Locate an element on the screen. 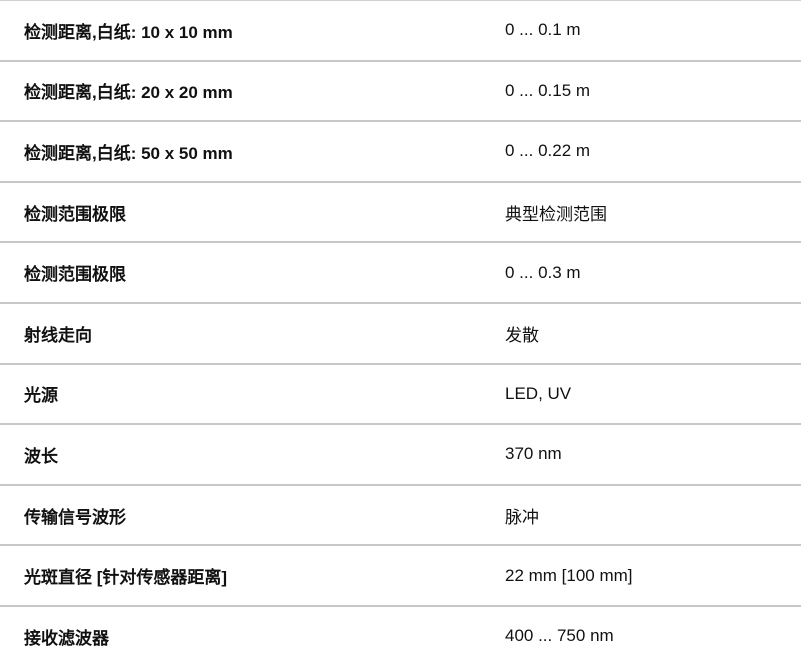 The height and width of the screenshot is (666, 801). spec-label: 波长 is located at coordinates (41, 456).